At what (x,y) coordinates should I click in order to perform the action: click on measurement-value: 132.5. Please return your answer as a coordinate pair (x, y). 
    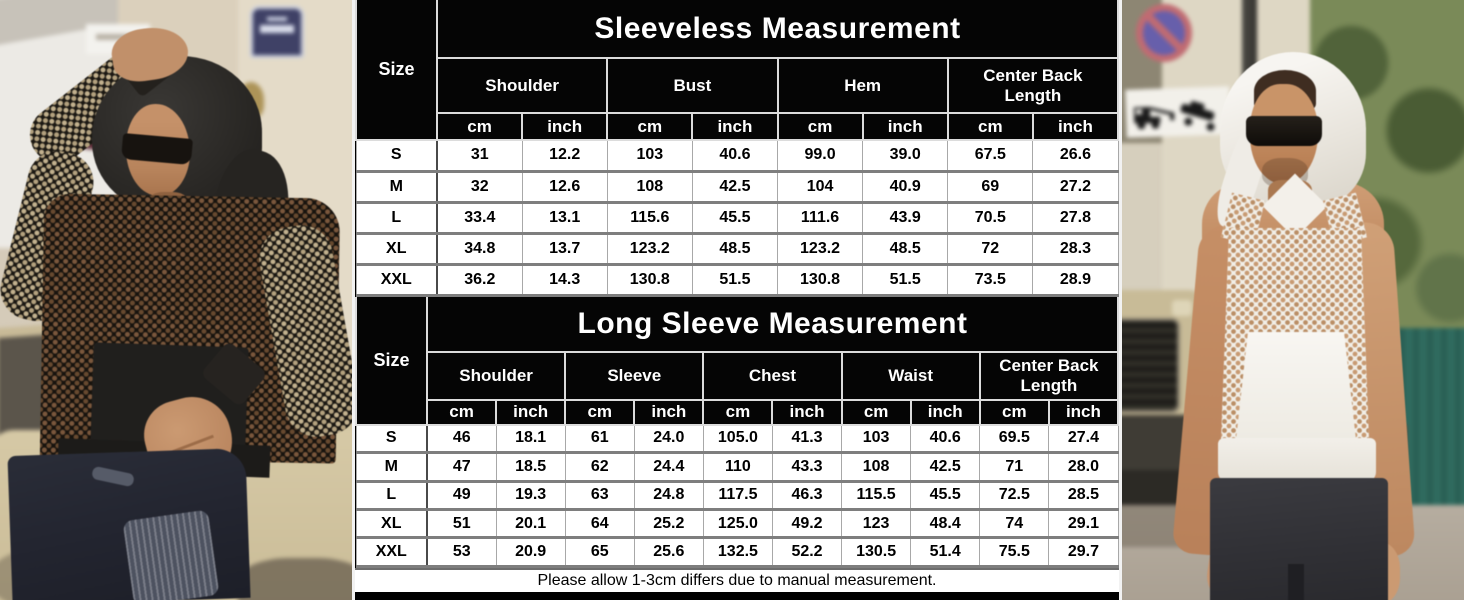
    Looking at the image, I should click on (737, 552).